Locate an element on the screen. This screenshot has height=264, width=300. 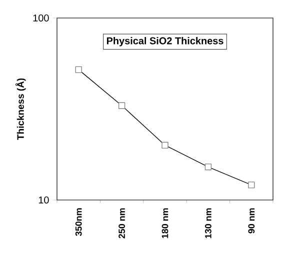
y-axis-title: Thickness (Å) is located at coordinates (20, 109).